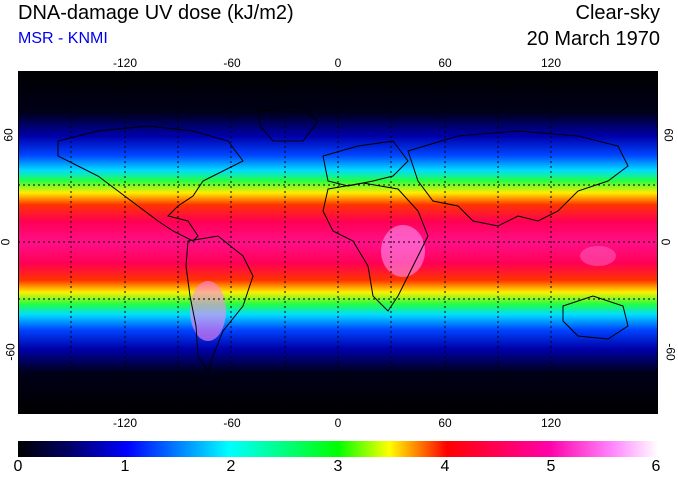  What do you see at coordinates (63, 38) in the screenshot?
I see `map-subtitle: MSR - KNMI` at bounding box center [63, 38].